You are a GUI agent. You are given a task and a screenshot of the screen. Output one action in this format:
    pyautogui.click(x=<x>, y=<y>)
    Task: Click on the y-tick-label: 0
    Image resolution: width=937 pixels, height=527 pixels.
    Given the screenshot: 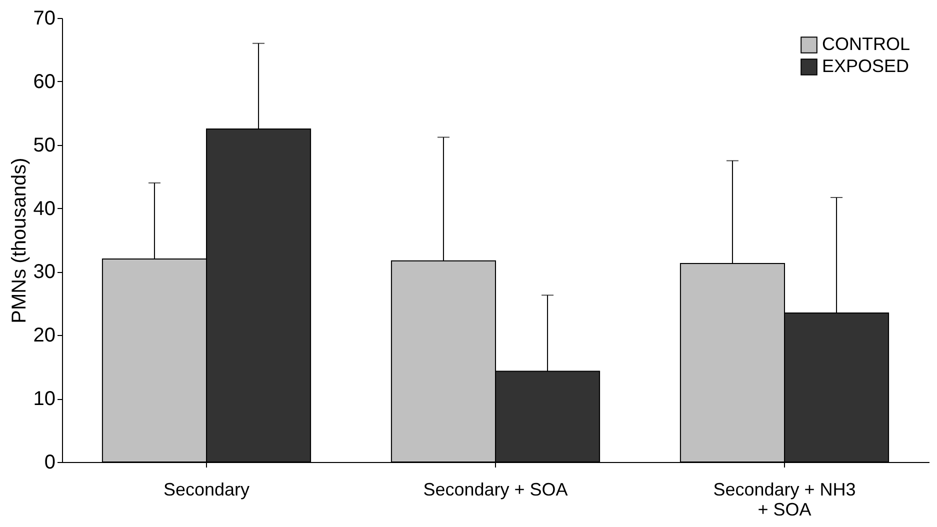 What is the action you would take?
    pyautogui.click(x=50, y=463)
    